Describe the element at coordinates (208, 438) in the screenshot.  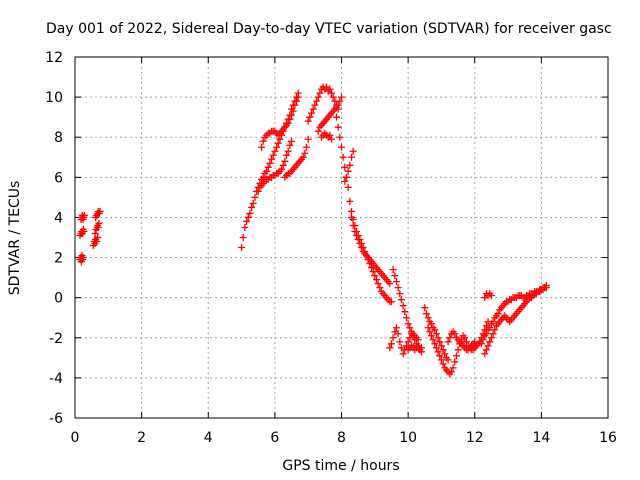
I see `x-tick-label: 4` at that location.